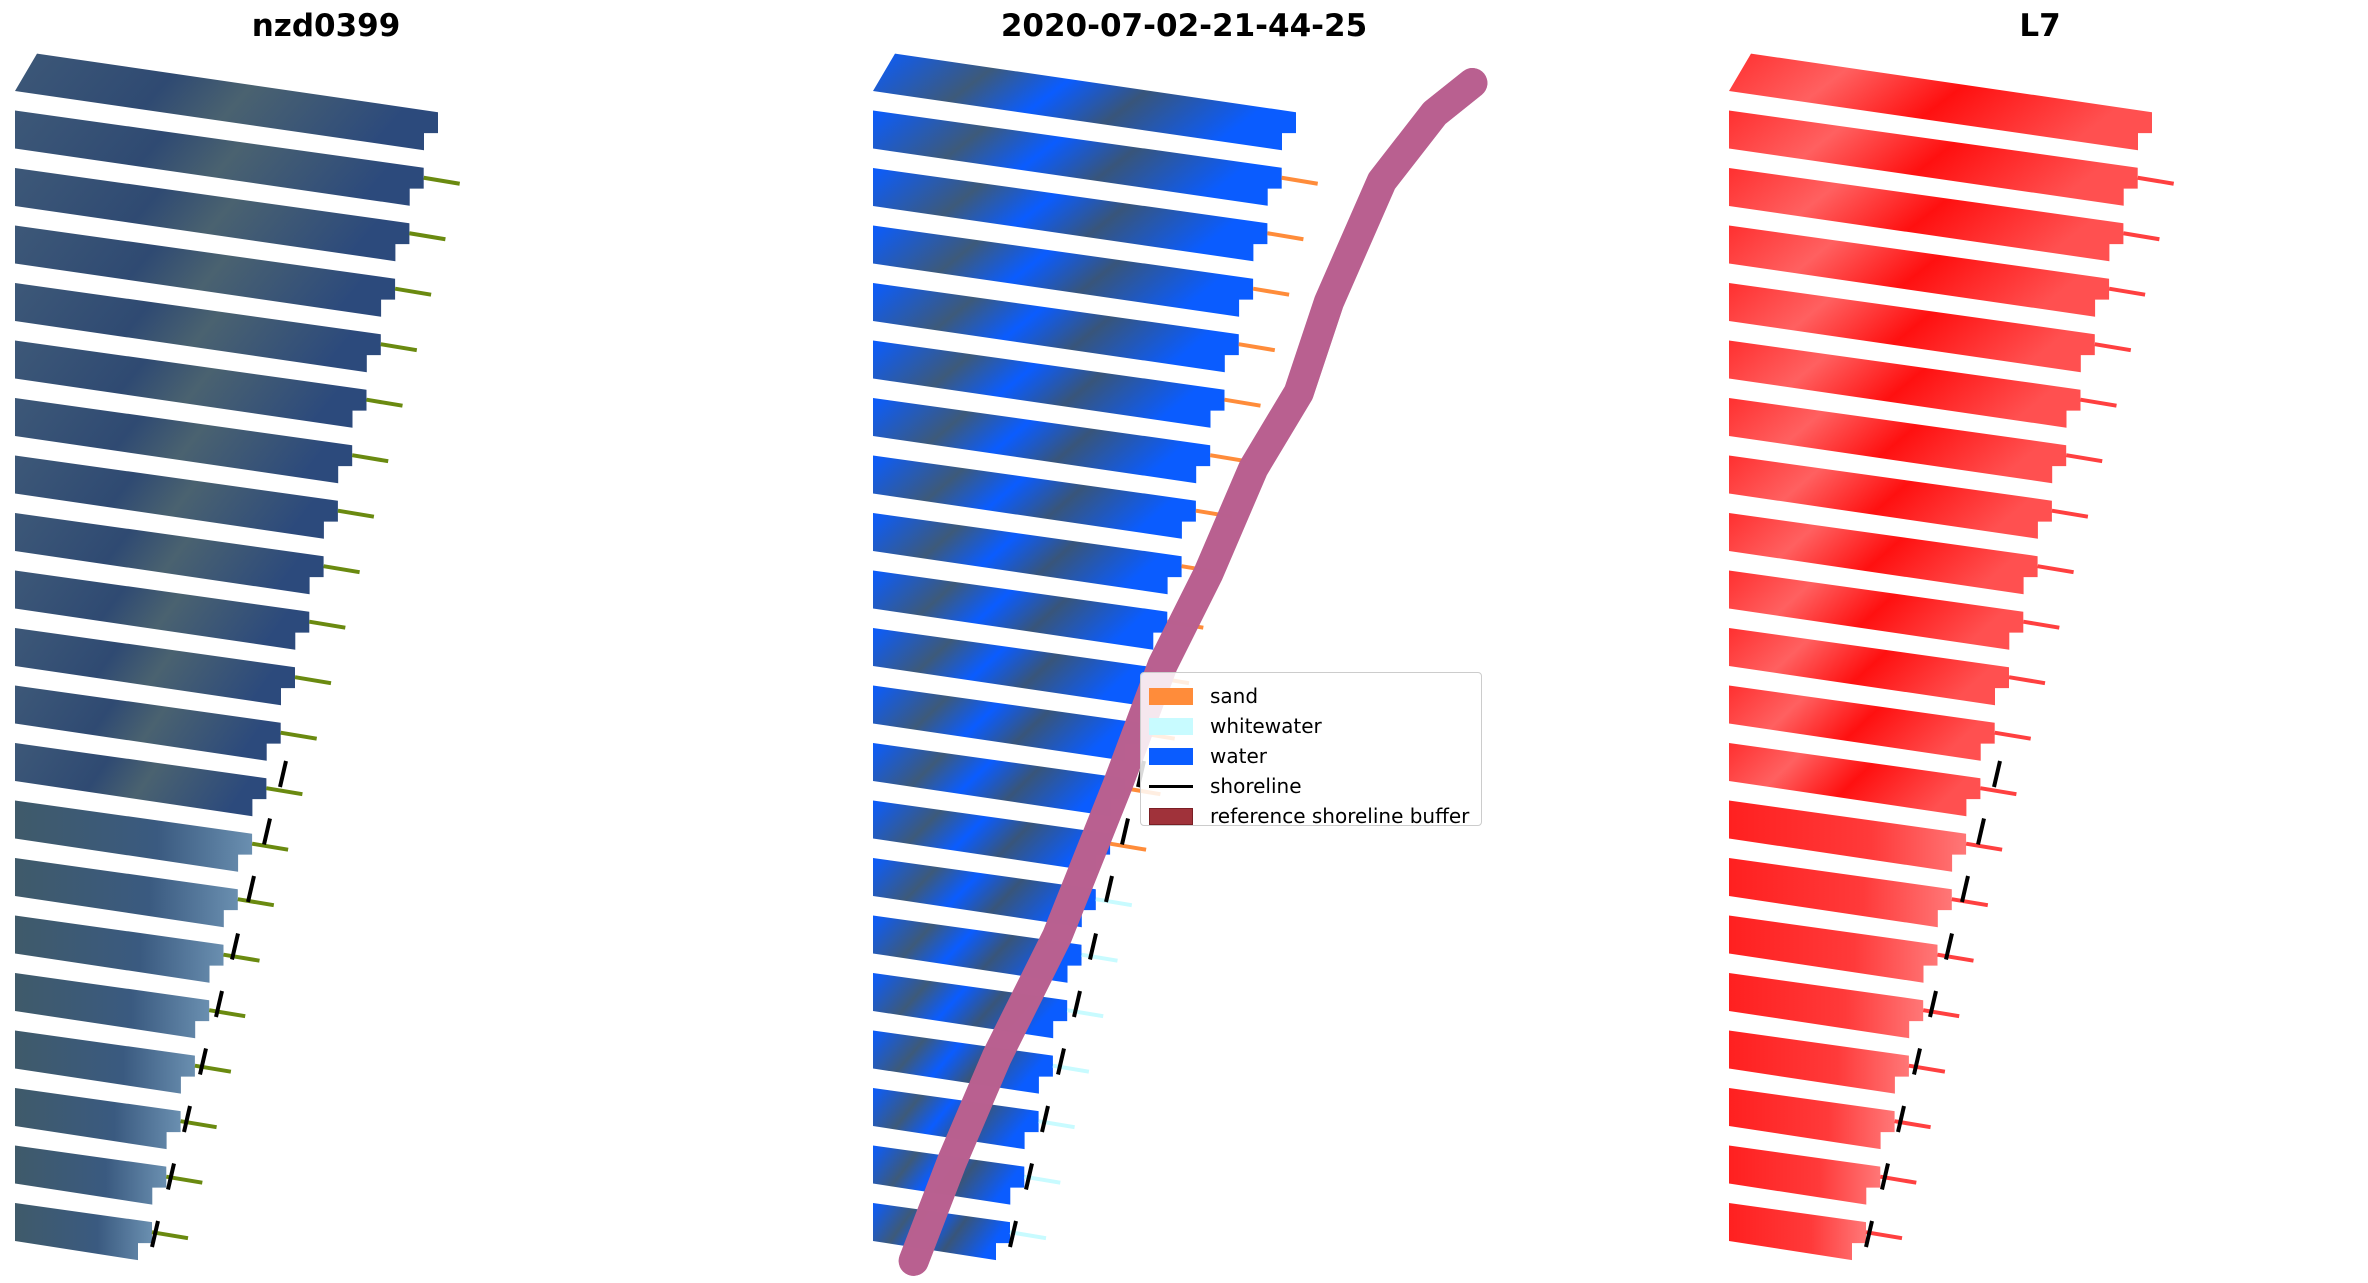 This screenshot has height=1283, width=2368. Describe the element at coordinates (1208, 756) in the screenshot. I see `legend-item-water: water` at that location.